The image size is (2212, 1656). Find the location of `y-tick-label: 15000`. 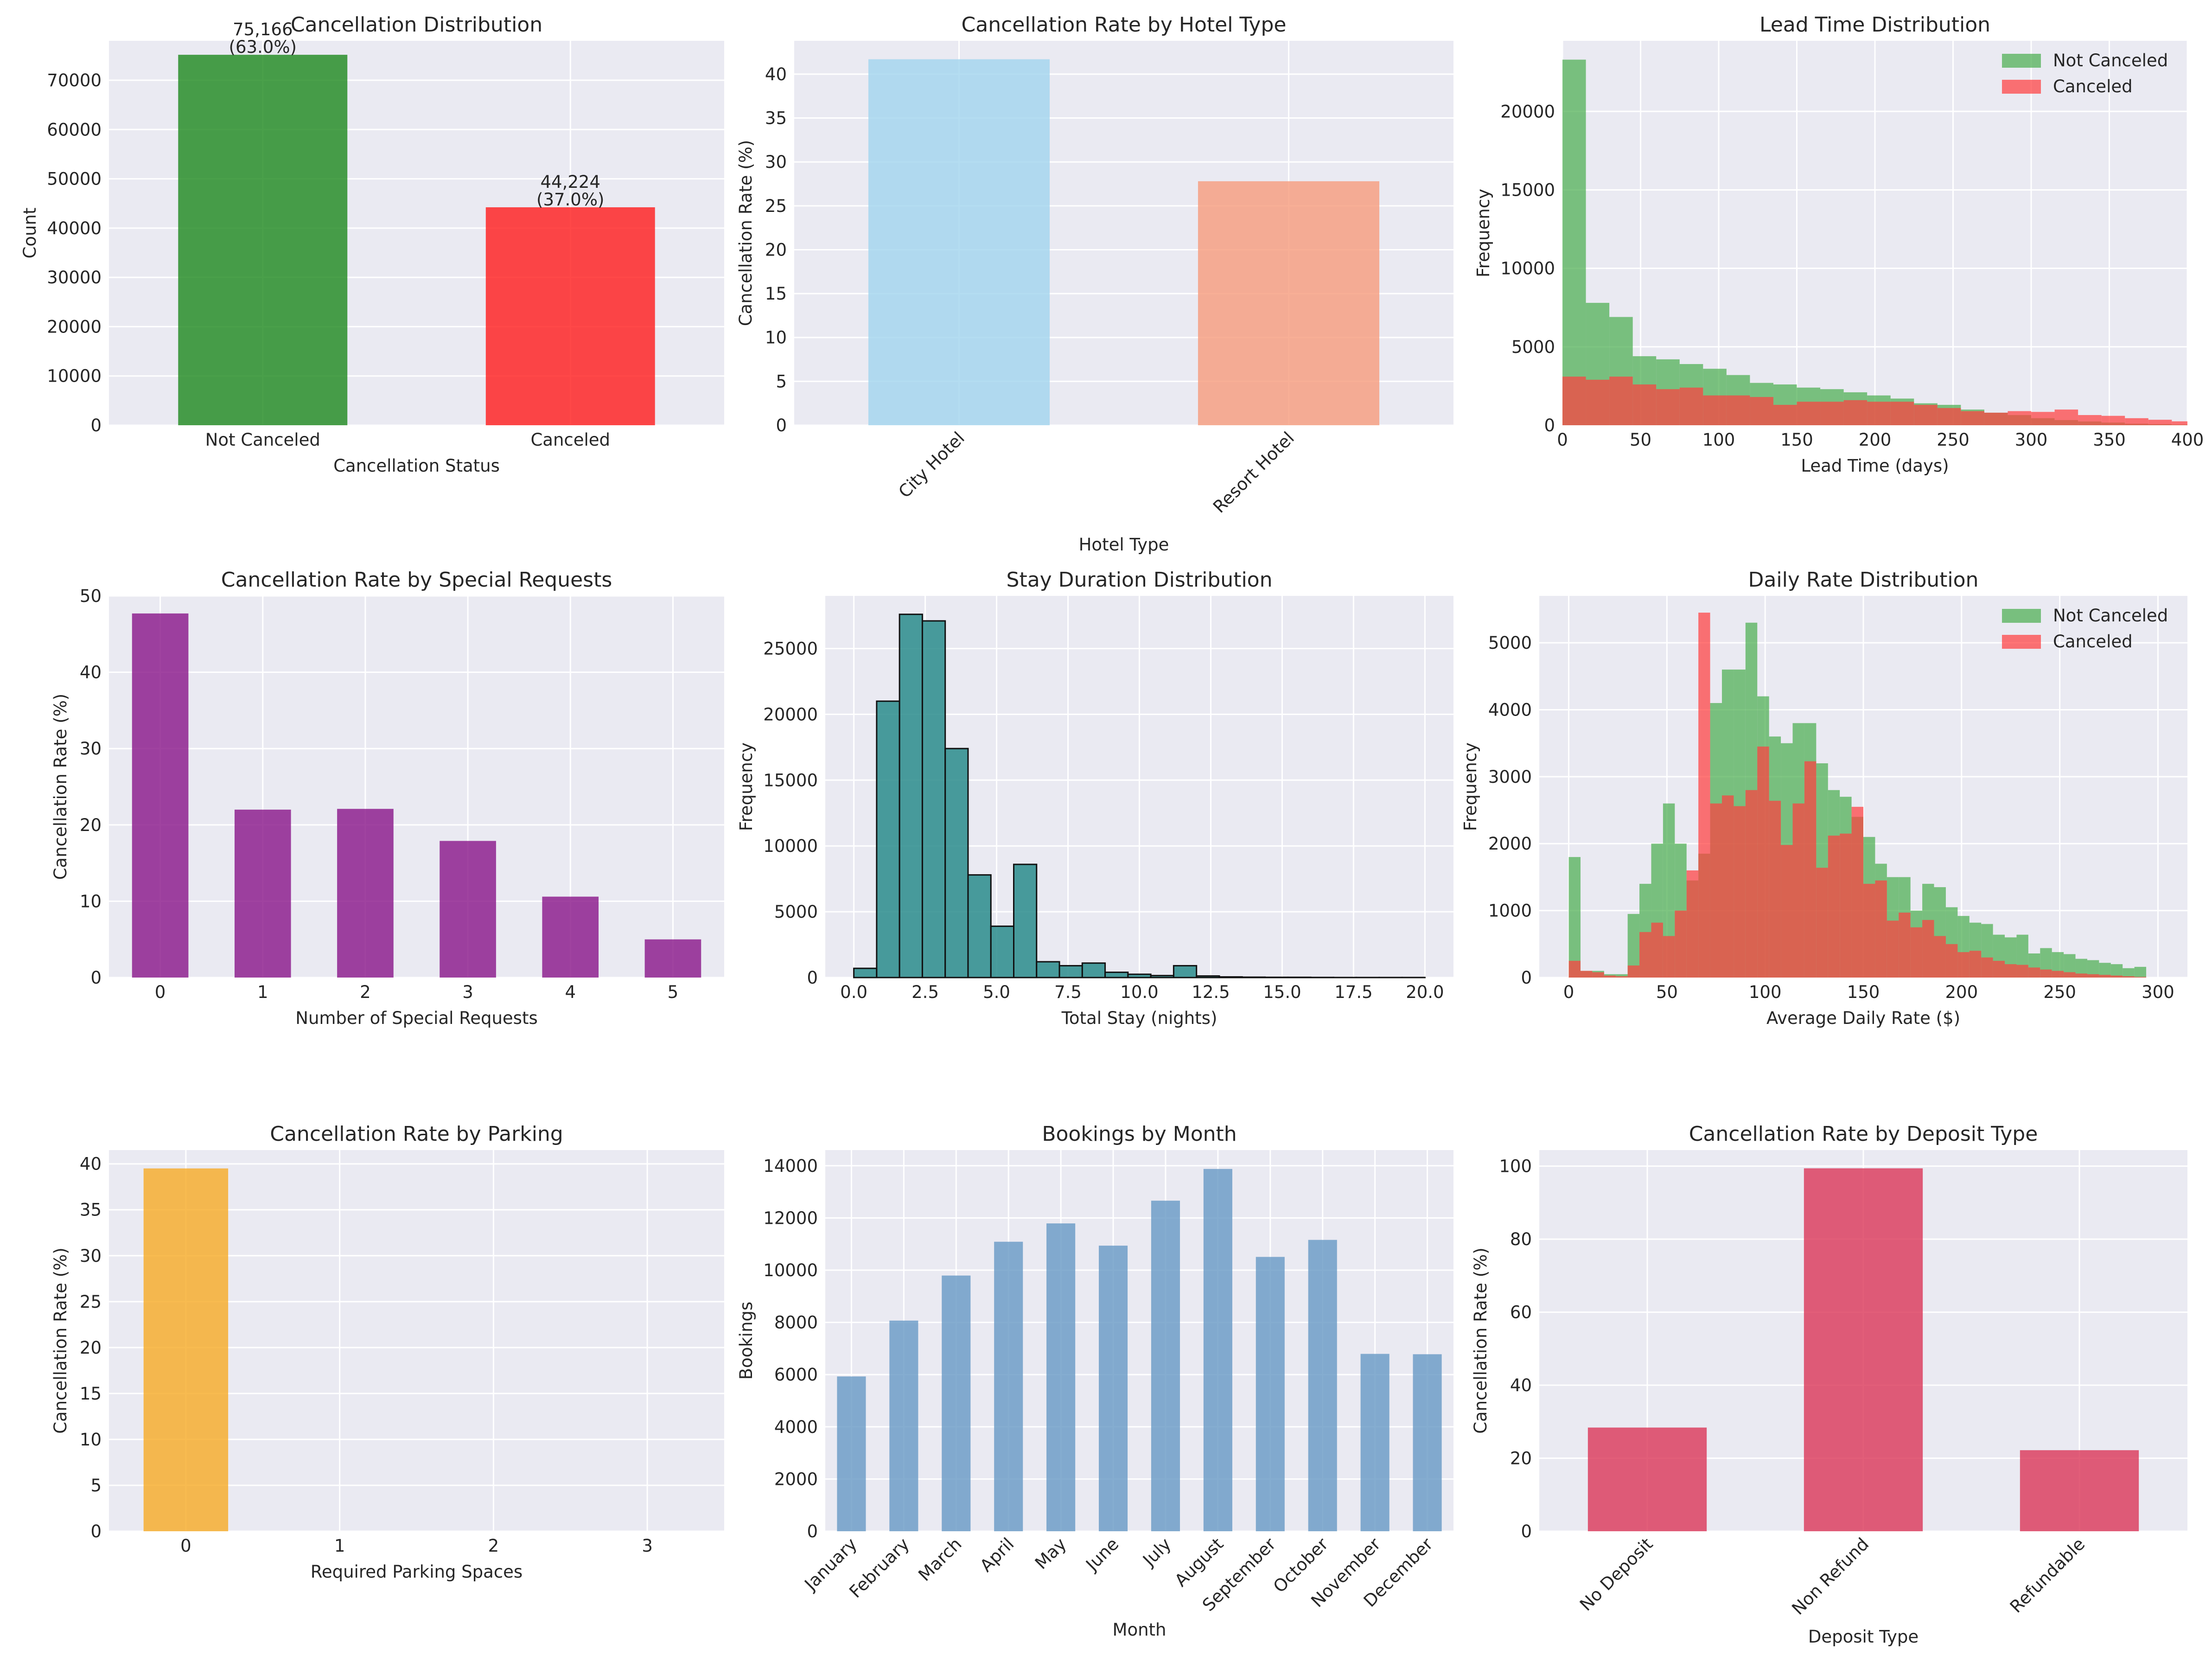

y-tick-label: 15000 is located at coordinates (1528, 190).